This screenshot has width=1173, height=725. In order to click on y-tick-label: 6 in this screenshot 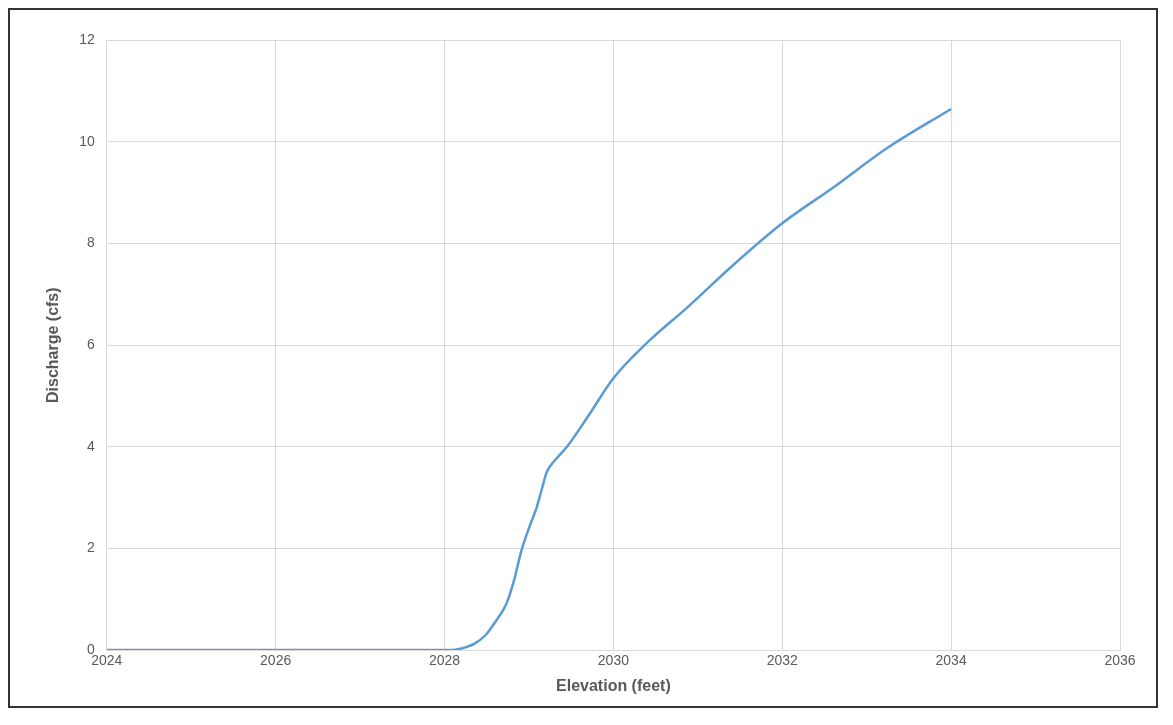, I will do `click(90, 344)`.